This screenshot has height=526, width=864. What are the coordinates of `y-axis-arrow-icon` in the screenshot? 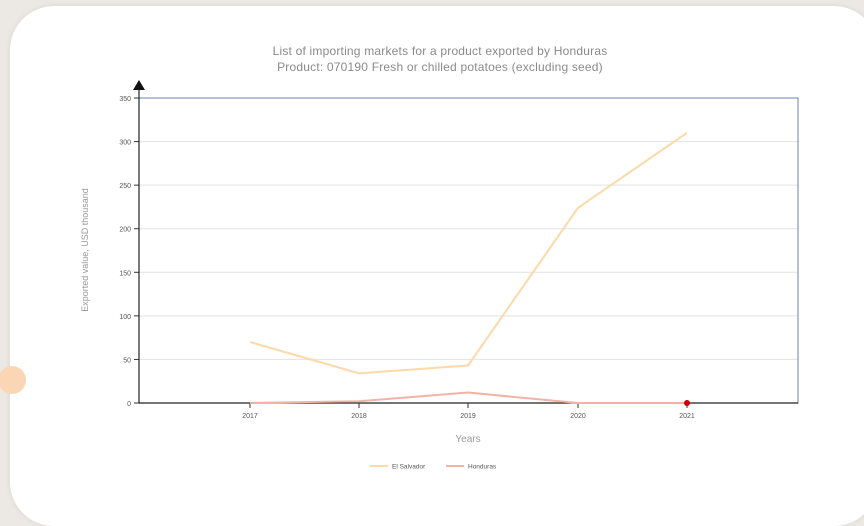 It's located at (139, 85).